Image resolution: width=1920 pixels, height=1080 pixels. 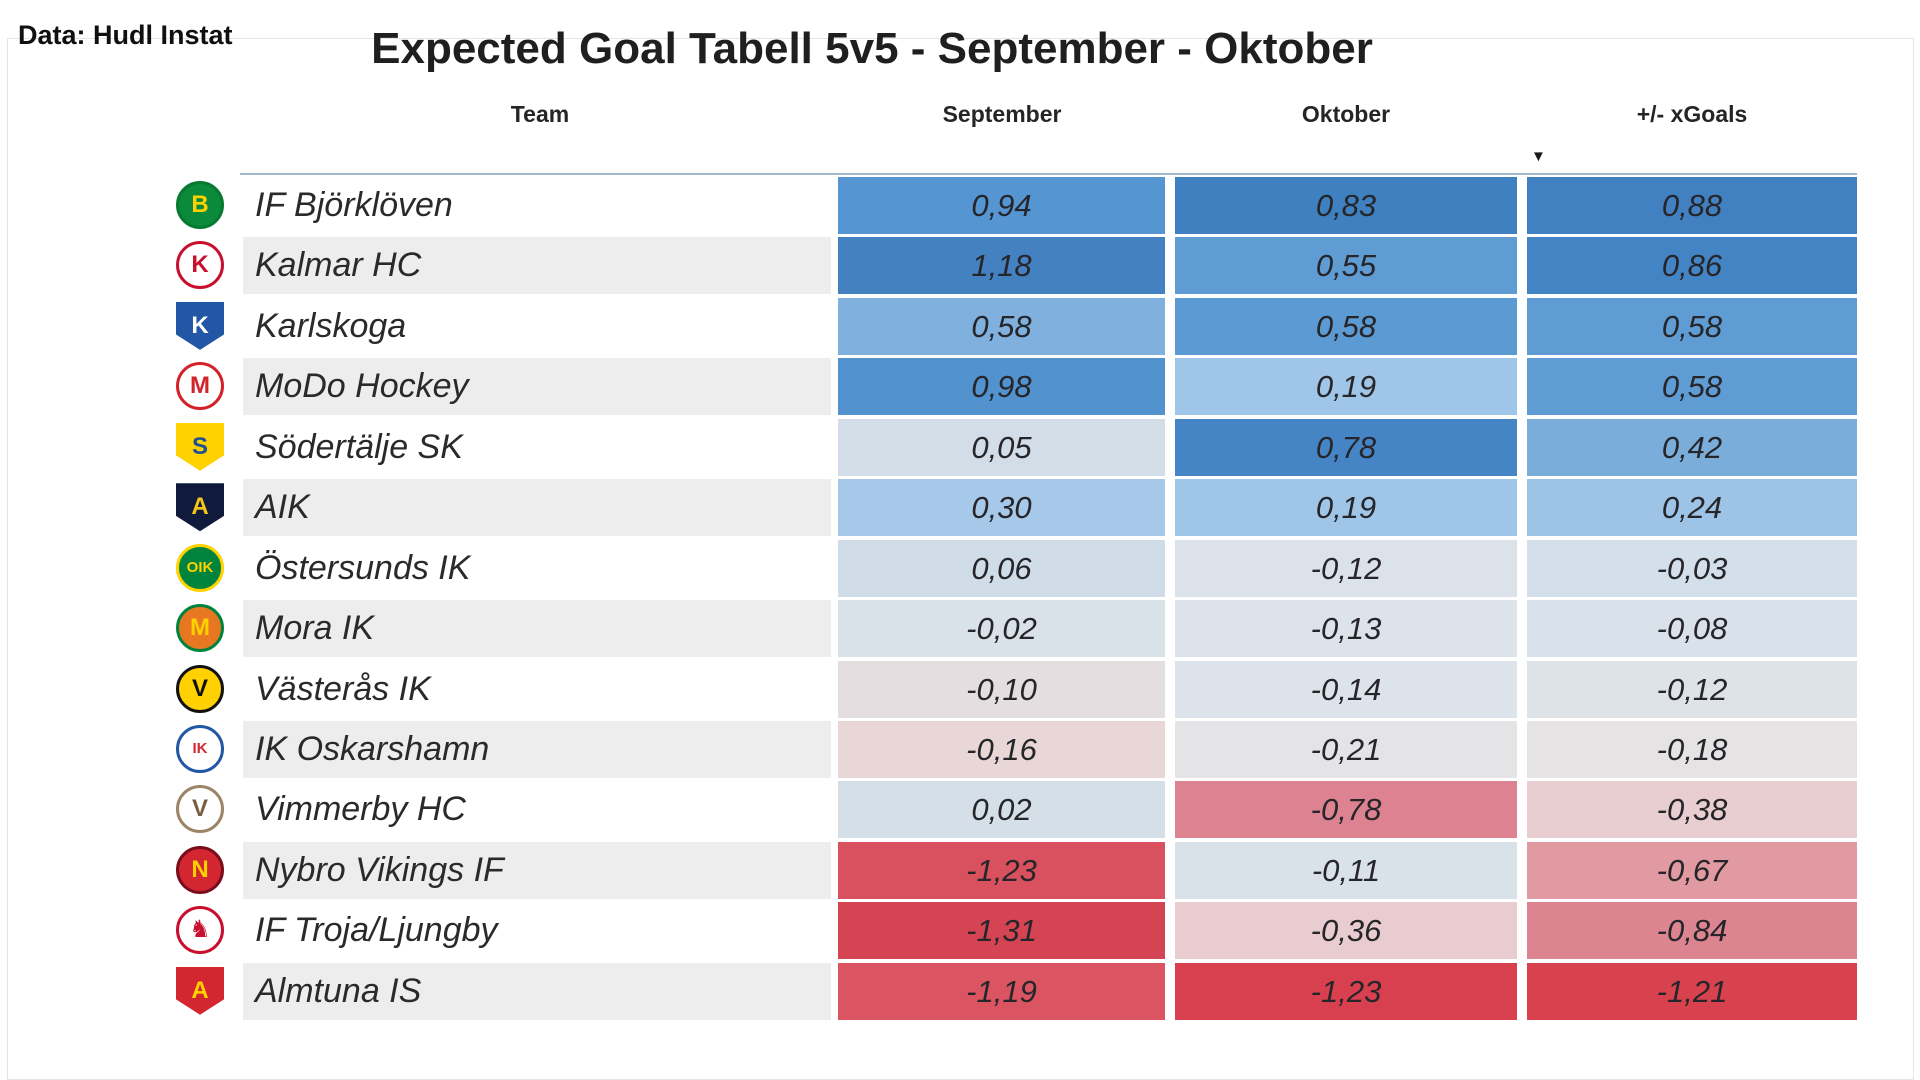 What do you see at coordinates (1692, 931) in the screenshot?
I see `xgoals-value-cell: -0,84` at bounding box center [1692, 931].